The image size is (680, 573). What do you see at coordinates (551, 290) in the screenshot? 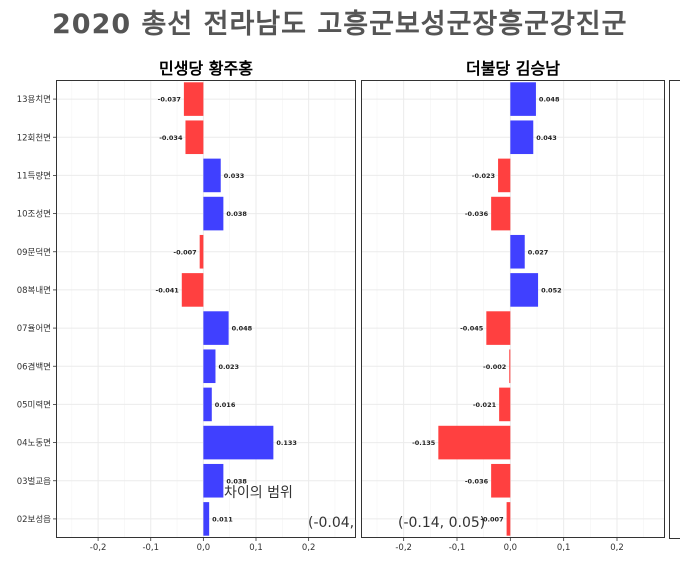
I see `data-label: 0.052` at bounding box center [551, 290].